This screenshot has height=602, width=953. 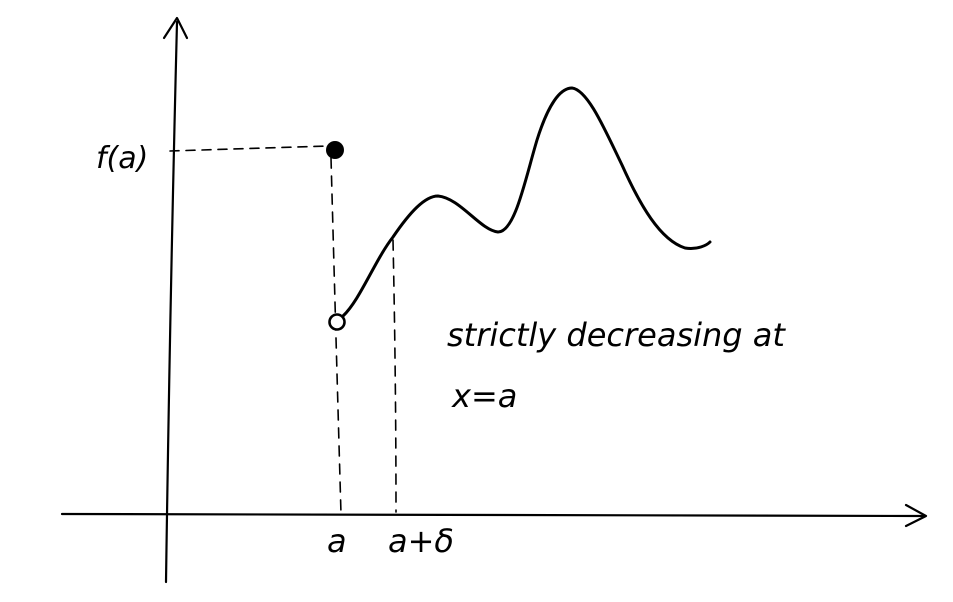 What do you see at coordinates (249, 148) in the screenshot?
I see `f-of-a-horizontal-dashed-line` at bounding box center [249, 148].